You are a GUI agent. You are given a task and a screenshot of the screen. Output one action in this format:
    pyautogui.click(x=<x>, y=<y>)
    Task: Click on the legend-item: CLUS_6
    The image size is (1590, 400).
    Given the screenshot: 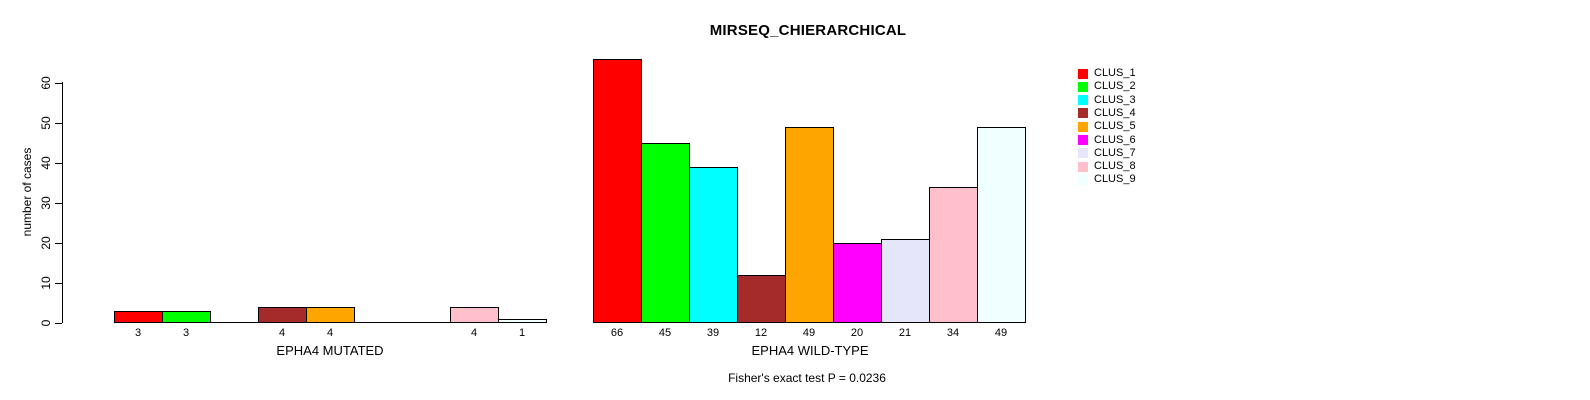 What is the action you would take?
    pyautogui.click(x=1107, y=140)
    